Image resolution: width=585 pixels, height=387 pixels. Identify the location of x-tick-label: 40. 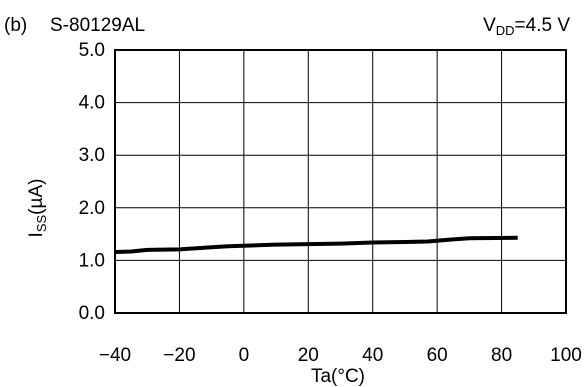
(372, 355).